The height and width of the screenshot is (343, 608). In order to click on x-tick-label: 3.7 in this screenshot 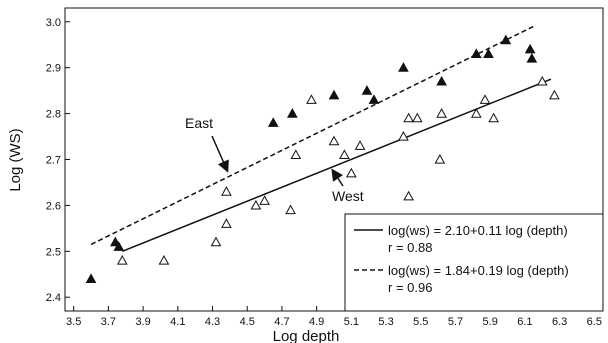, I will do `click(108, 322)`.